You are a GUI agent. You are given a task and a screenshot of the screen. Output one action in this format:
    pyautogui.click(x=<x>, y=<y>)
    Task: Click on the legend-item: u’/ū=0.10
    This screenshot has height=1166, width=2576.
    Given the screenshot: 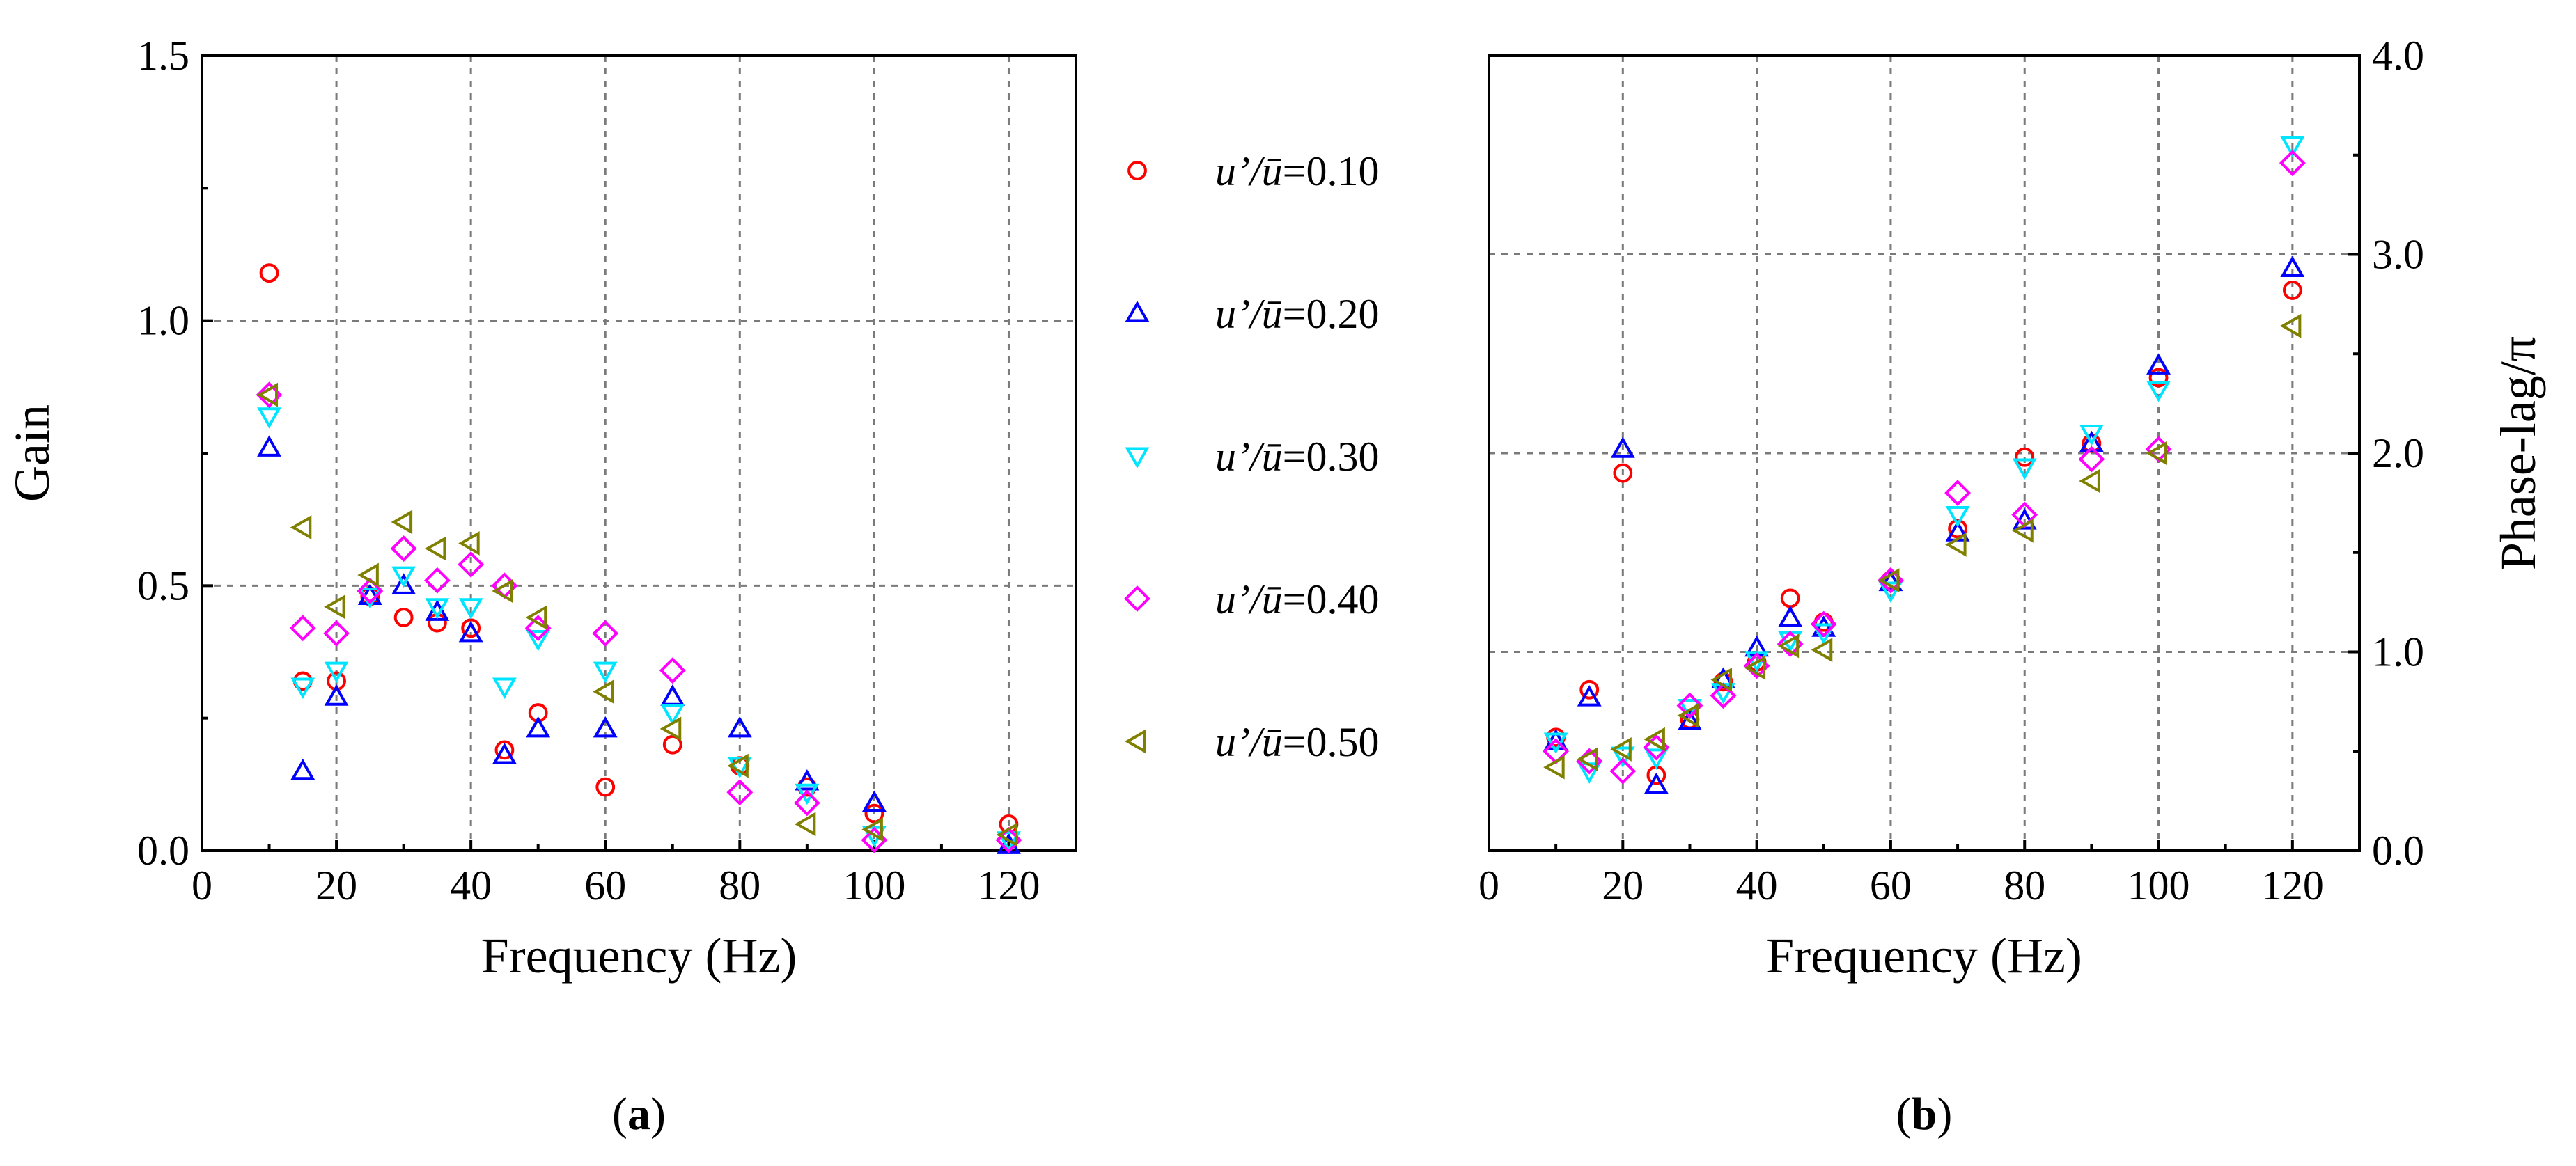 What is the action you would take?
    pyautogui.click(x=1254, y=171)
    